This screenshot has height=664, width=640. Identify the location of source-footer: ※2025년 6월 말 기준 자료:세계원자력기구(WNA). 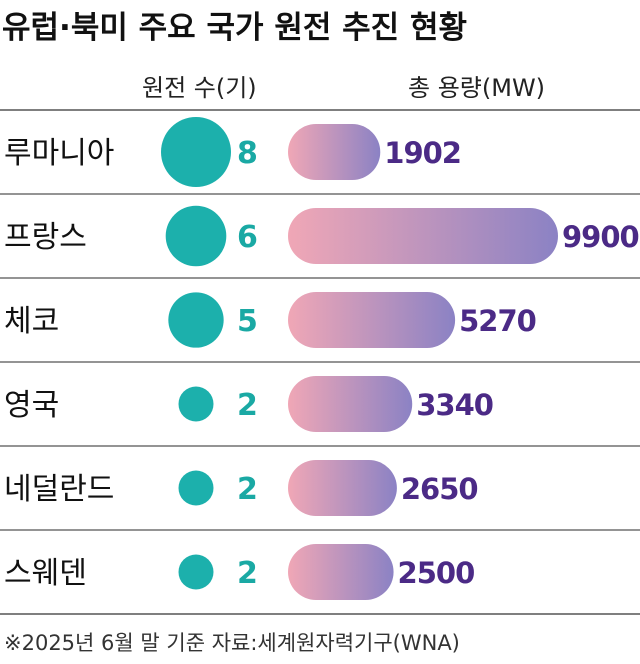
(232, 643).